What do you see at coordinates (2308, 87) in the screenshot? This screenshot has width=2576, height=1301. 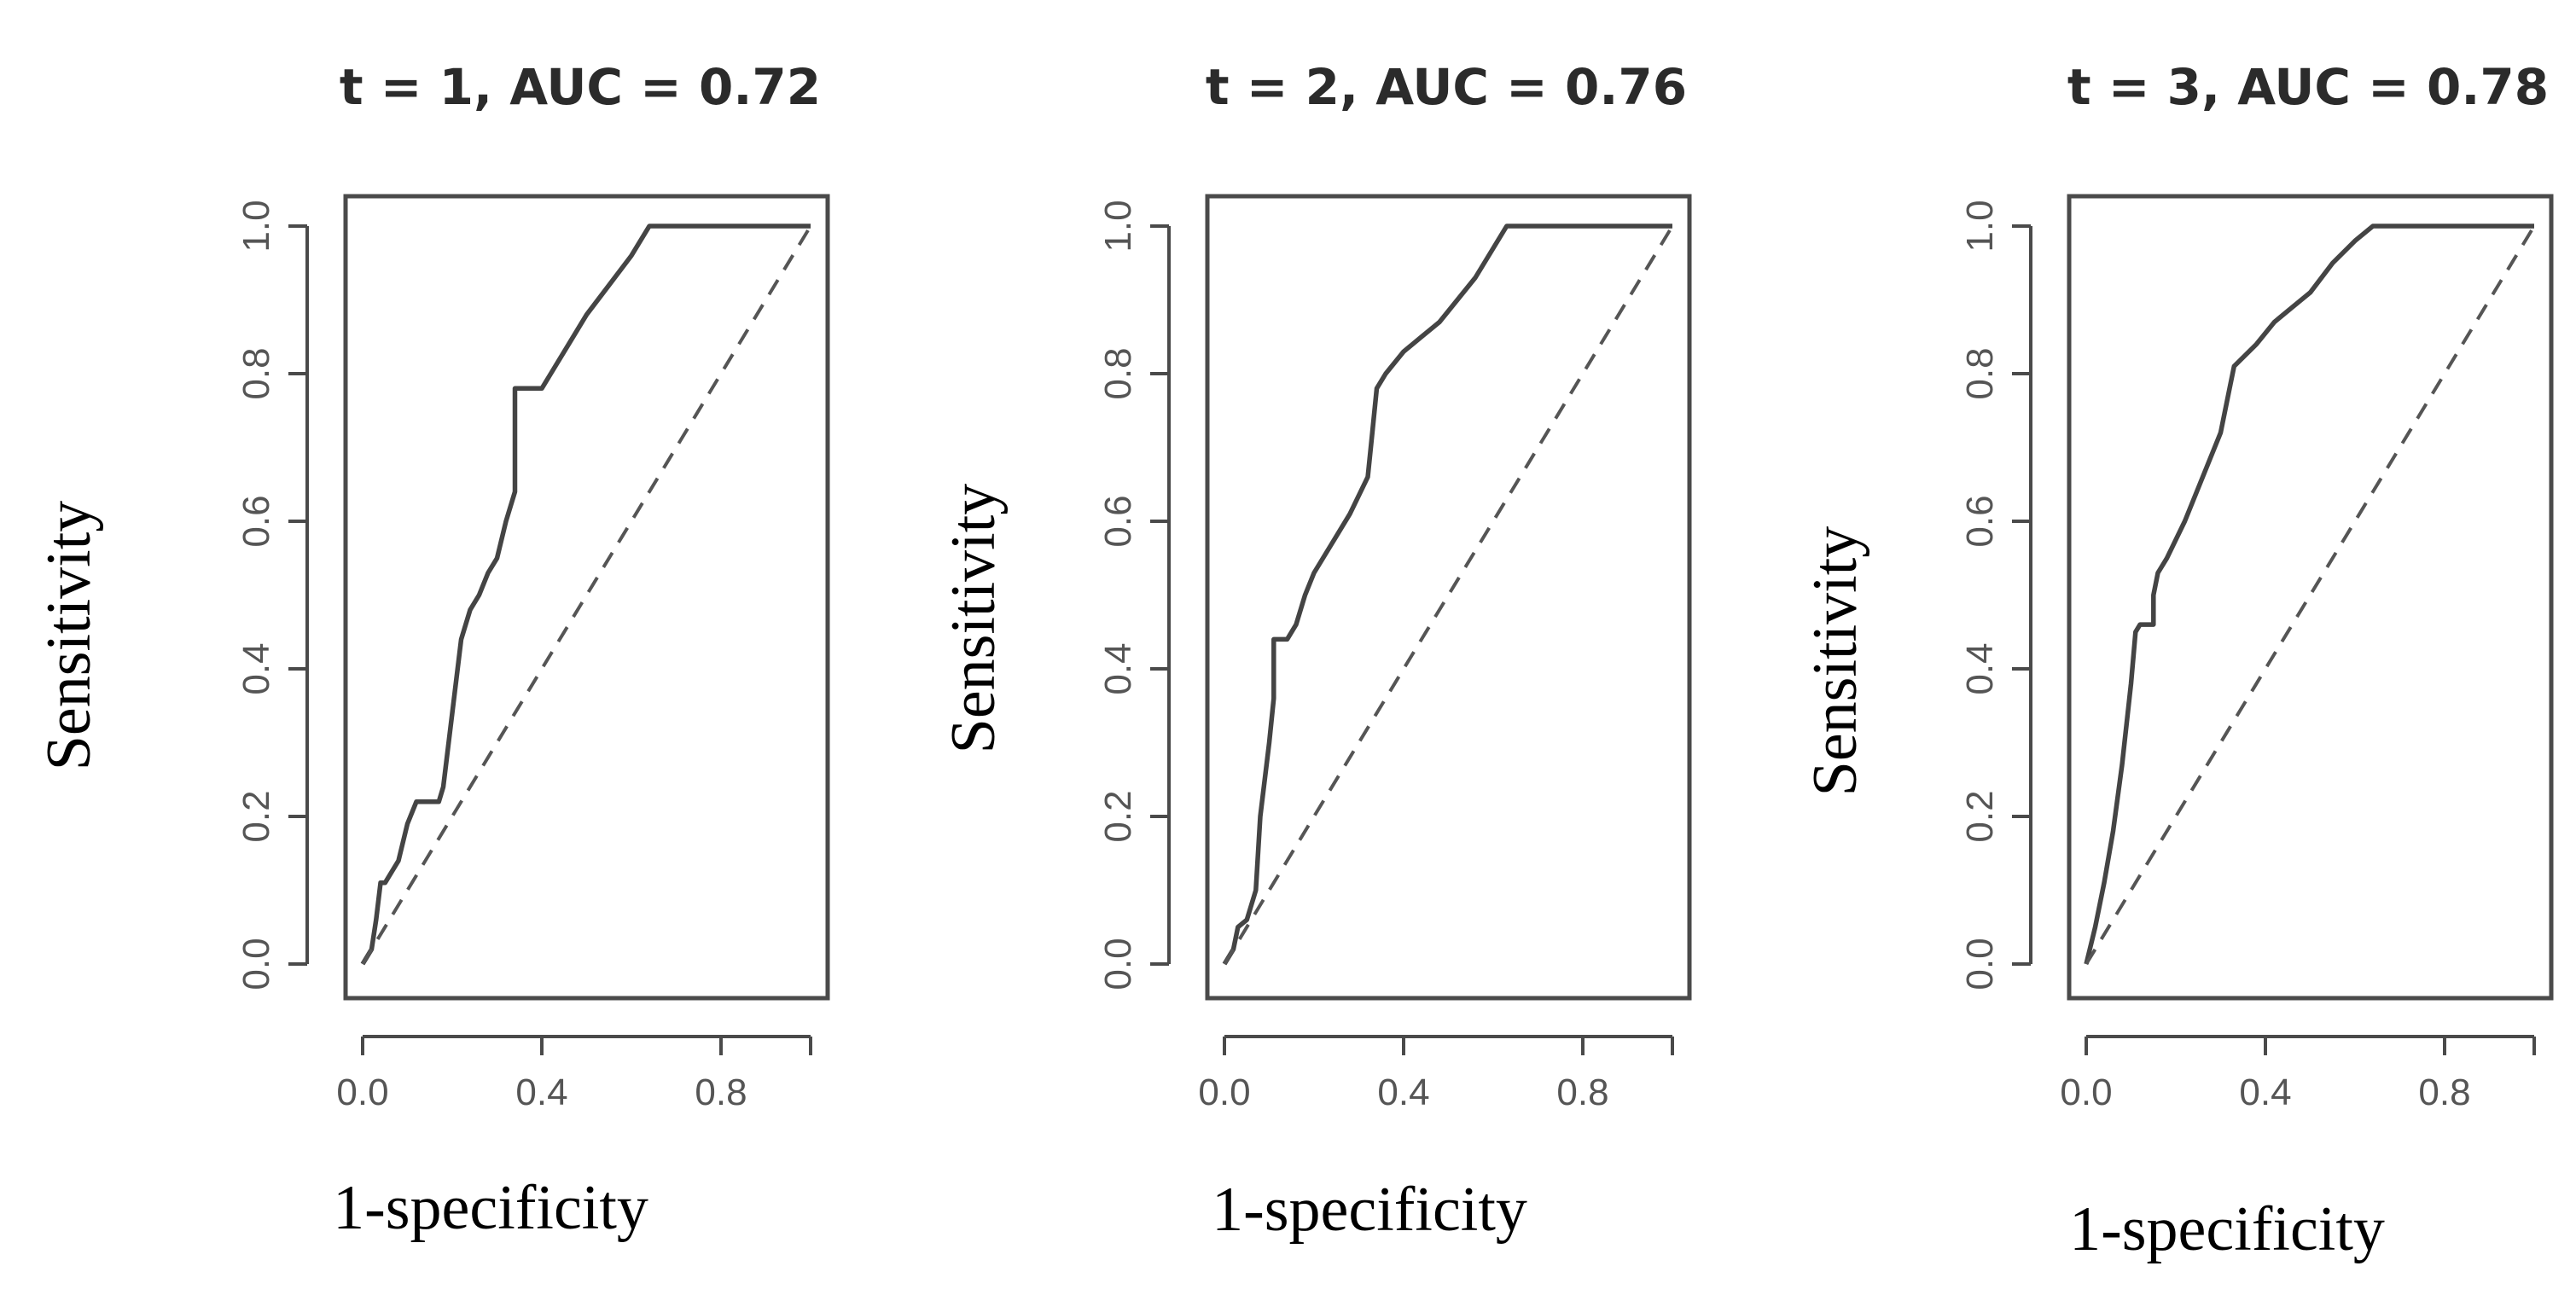 I see `panel-title: t = 3, AUC = 0.78` at bounding box center [2308, 87].